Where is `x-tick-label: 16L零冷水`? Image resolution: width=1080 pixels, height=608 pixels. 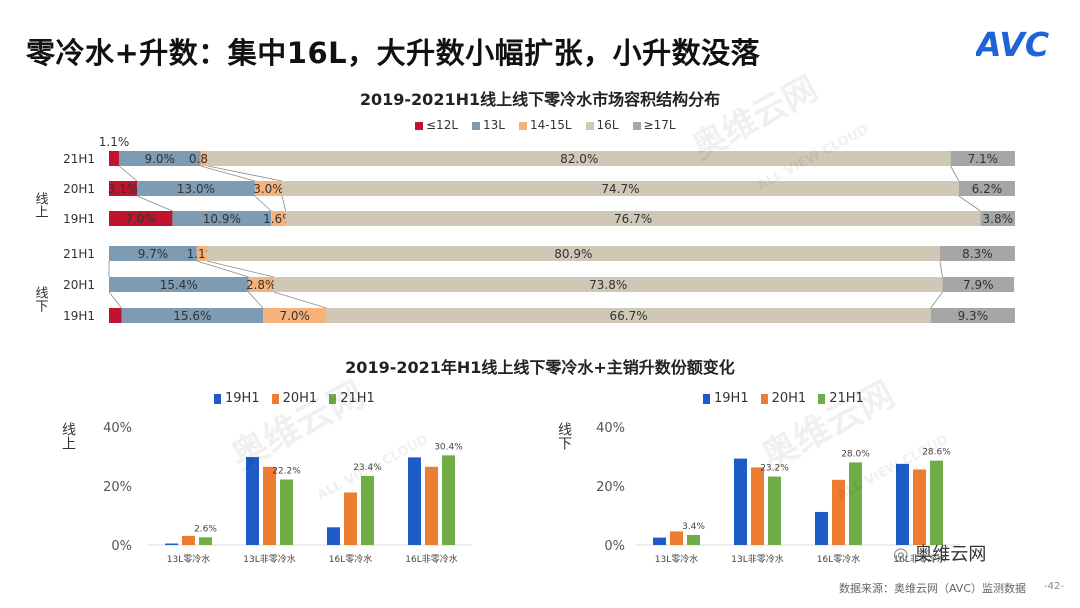
x-tick-label: 16L零冷水 is located at coordinates (350, 559).